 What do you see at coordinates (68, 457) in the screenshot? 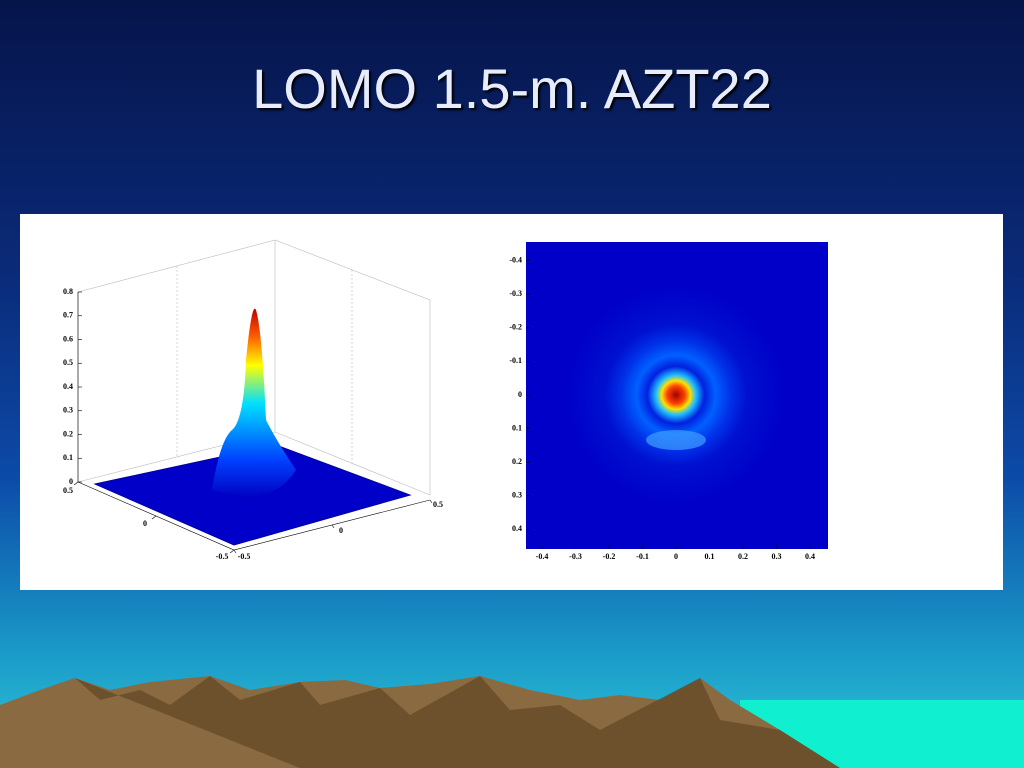
I see `z-tick-label: 0.1` at bounding box center [68, 457].